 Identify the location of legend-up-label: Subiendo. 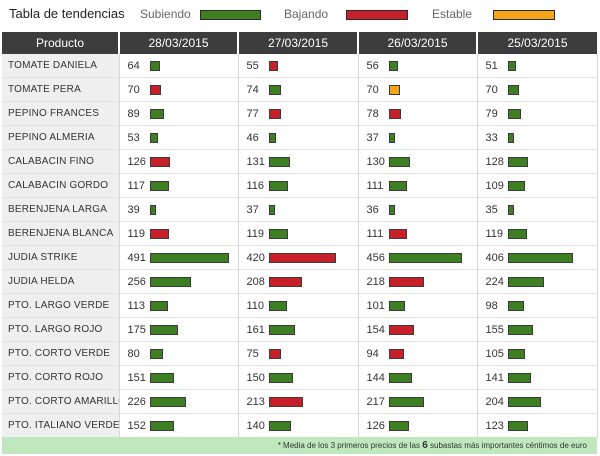
(165, 14).